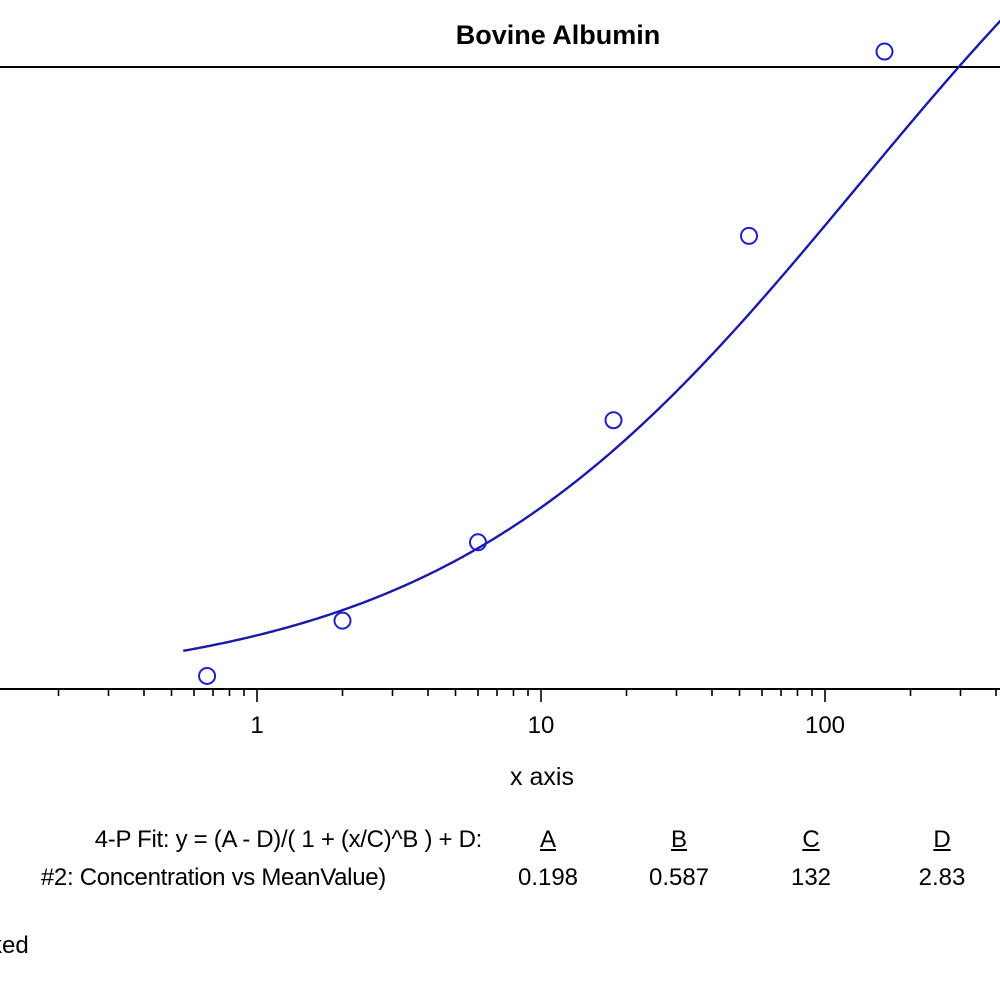 The width and height of the screenshot is (1000, 1000). Describe the element at coordinates (548, 877) in the screenshot. I see `param-a-value: 0.198` at that location.